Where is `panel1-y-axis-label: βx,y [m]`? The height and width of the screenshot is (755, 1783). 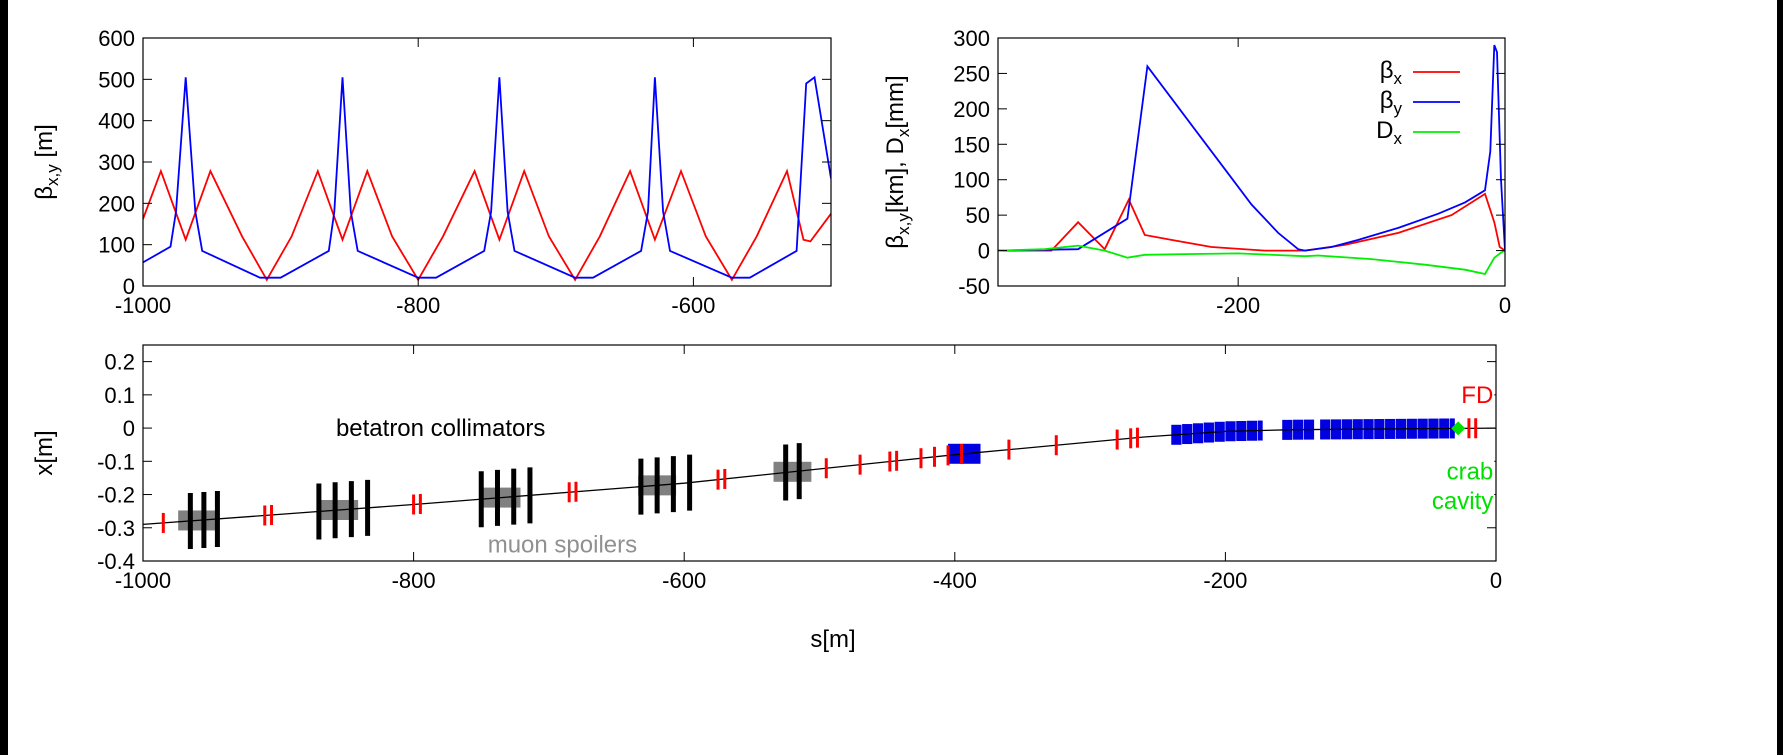
panel1-y-axis-label: βx,y [m] is located at coordinates (46, 162).